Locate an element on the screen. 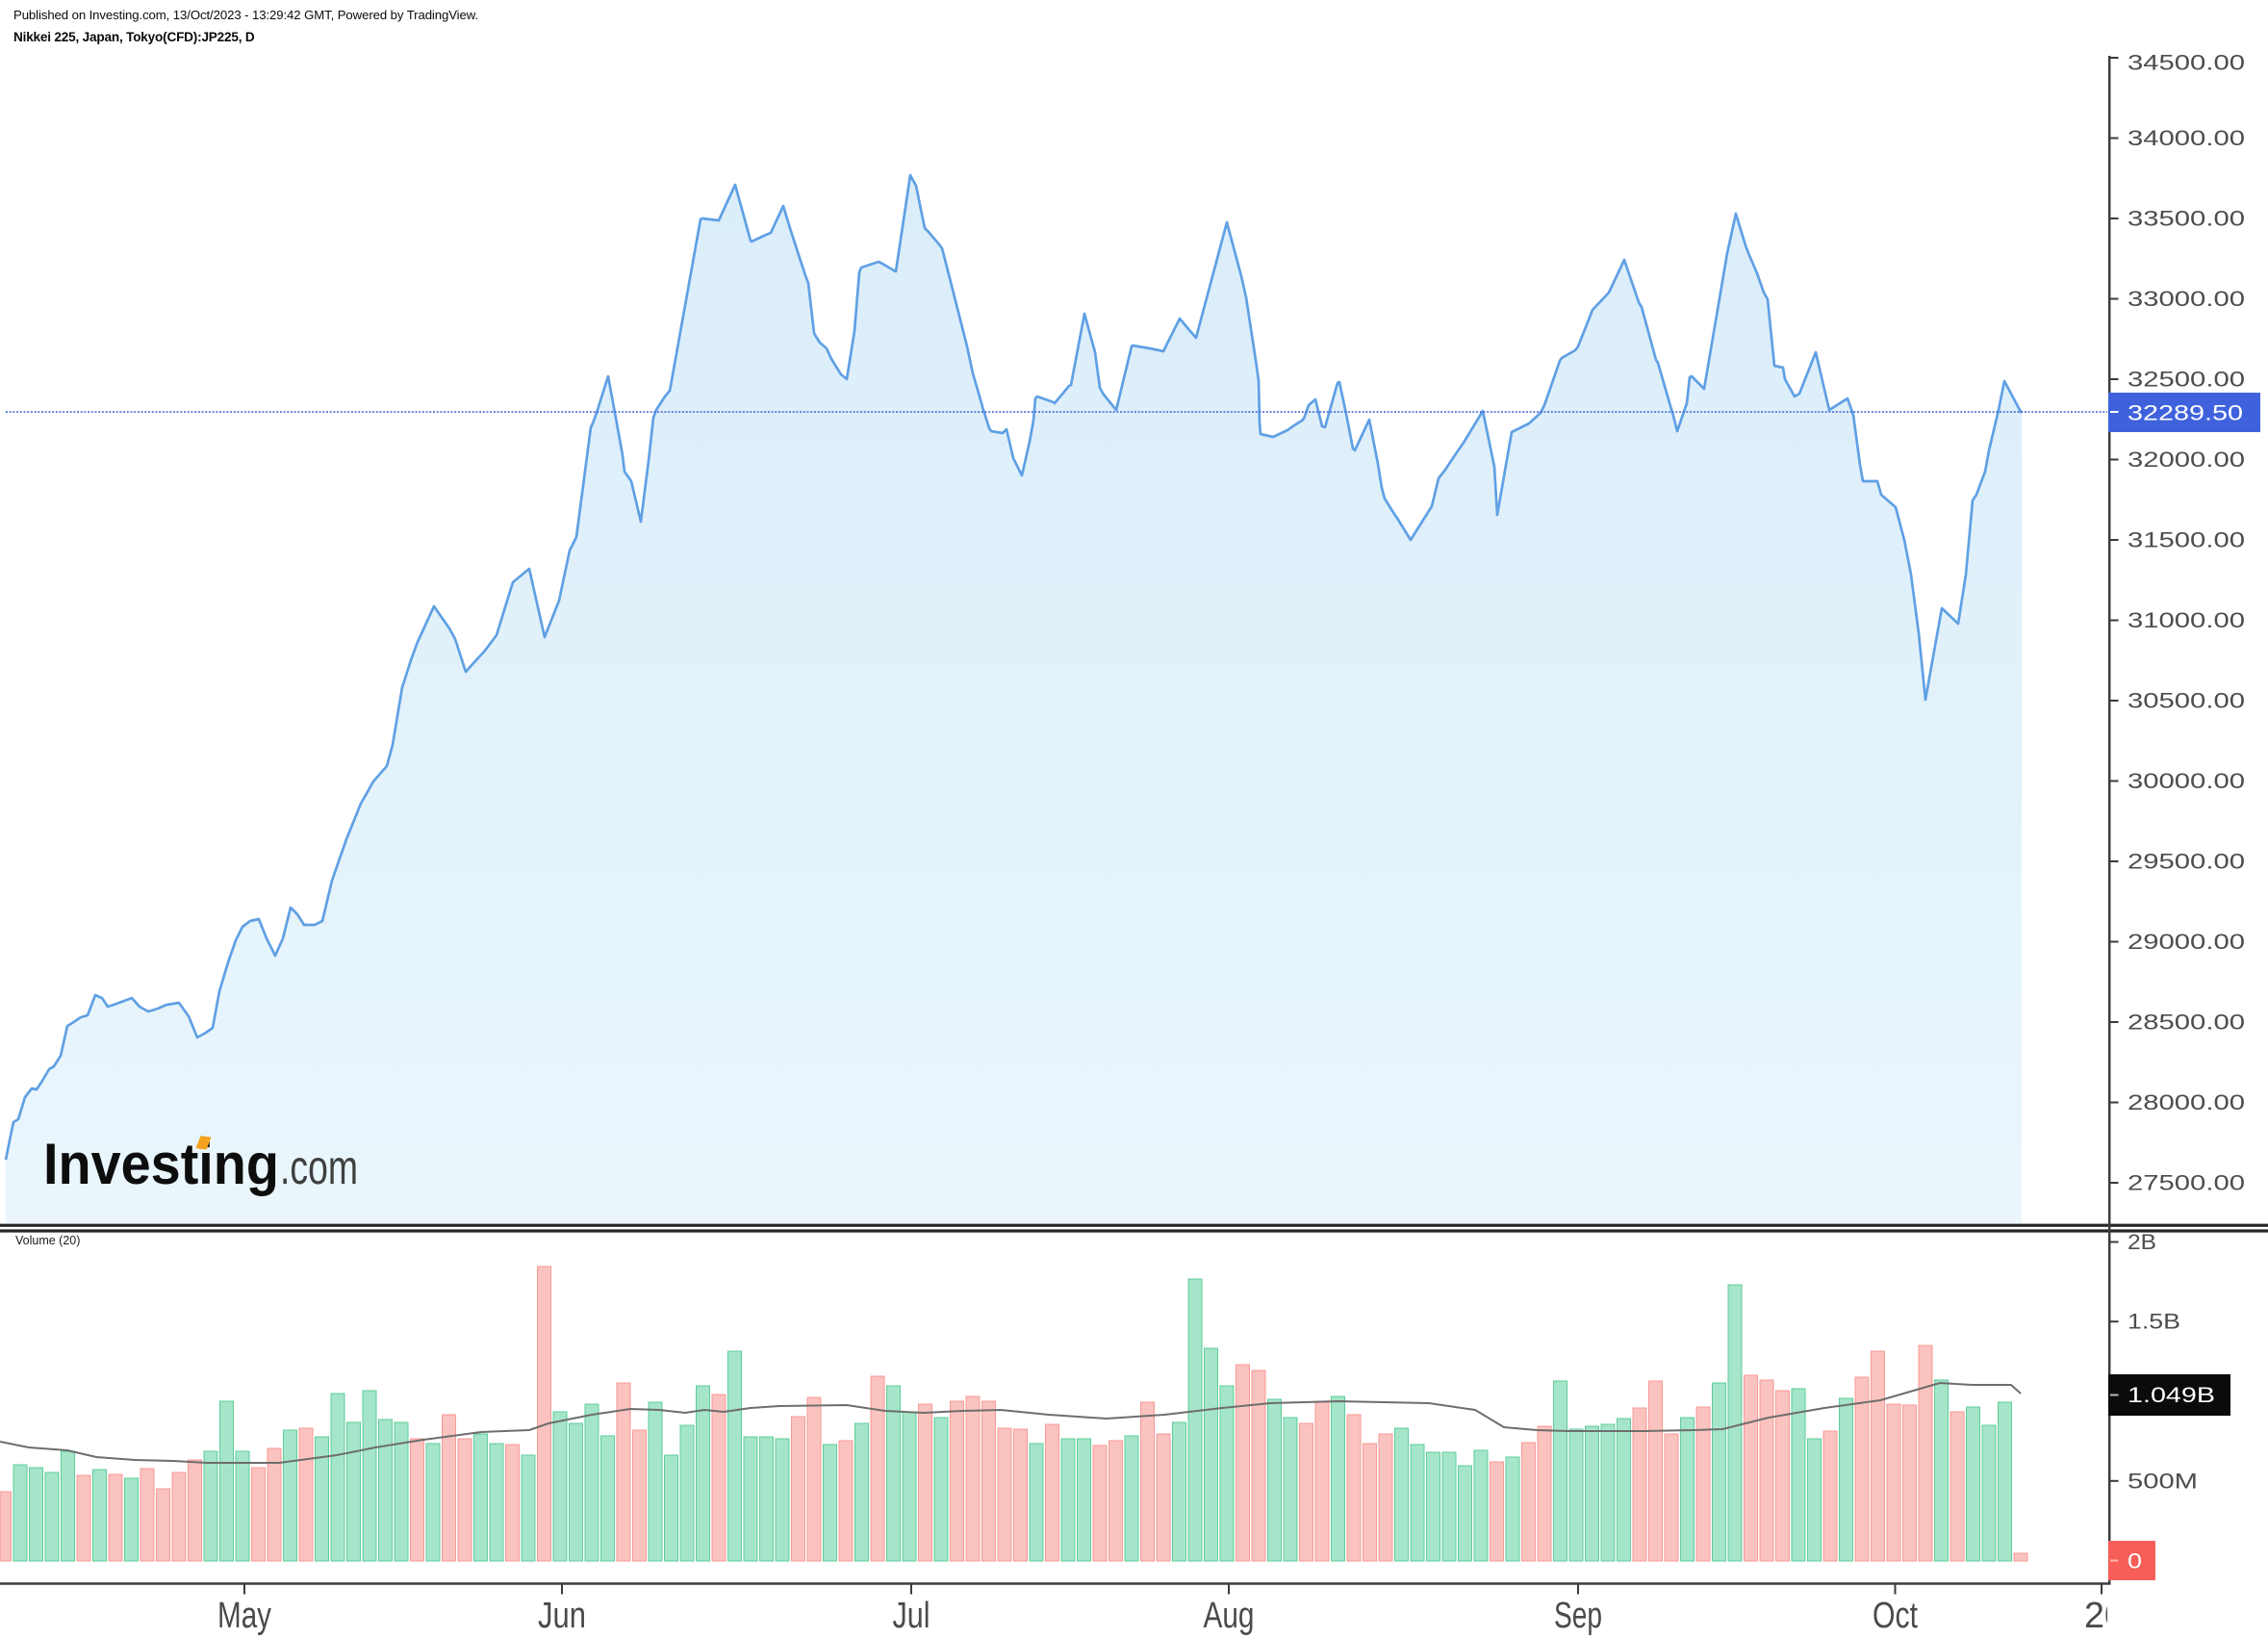 The width and height of the screenshot is (2268, 1638). svg-text: Investing is located at coordinates (161, 1164).